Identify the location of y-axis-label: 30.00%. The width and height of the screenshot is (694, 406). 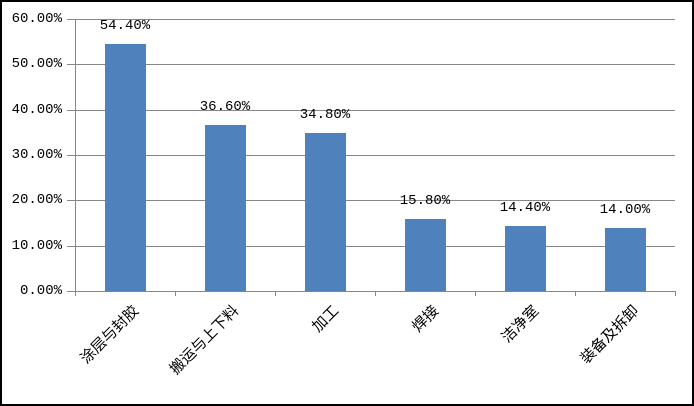
(36, 155).